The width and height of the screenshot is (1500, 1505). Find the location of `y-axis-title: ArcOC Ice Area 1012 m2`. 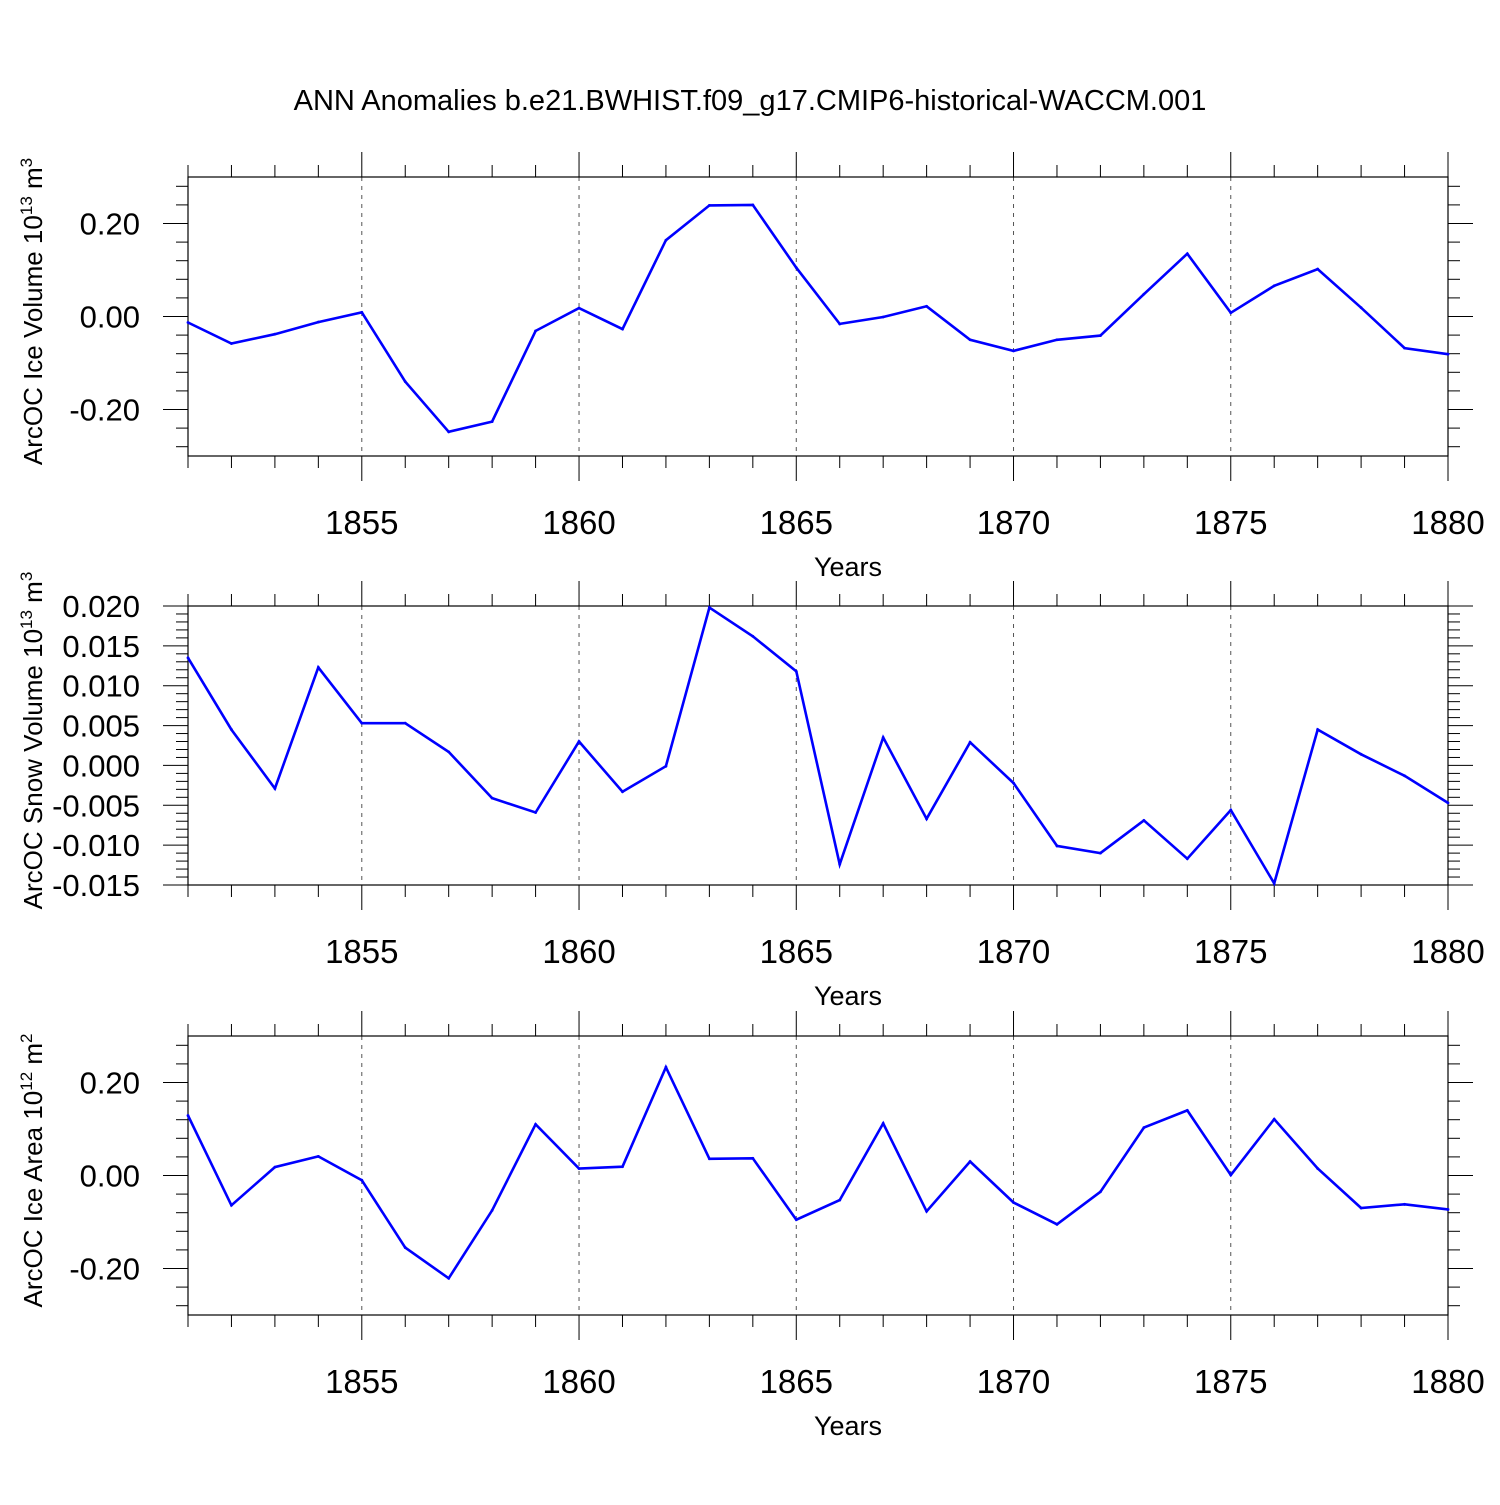

y-axis-title: ArcOC Ice Area 1012 m2 is located at coordinates (32, 1170).